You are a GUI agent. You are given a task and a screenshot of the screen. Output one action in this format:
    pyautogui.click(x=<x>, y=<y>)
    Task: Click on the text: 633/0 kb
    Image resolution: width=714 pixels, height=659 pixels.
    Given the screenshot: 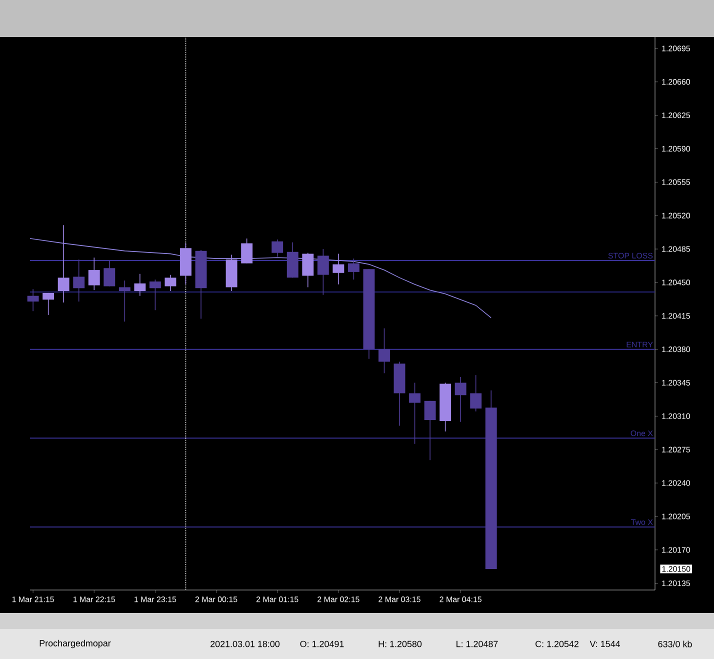 What is the action you would take?
    pyautogui.click(x=675, y=644)
    